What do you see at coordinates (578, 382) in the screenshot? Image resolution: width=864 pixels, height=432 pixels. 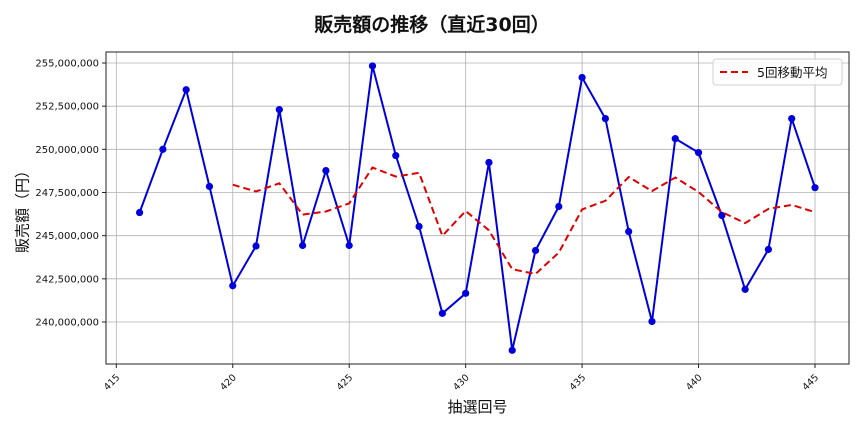 I see `x-tick-label: 435` at bounding box center [578, 382].